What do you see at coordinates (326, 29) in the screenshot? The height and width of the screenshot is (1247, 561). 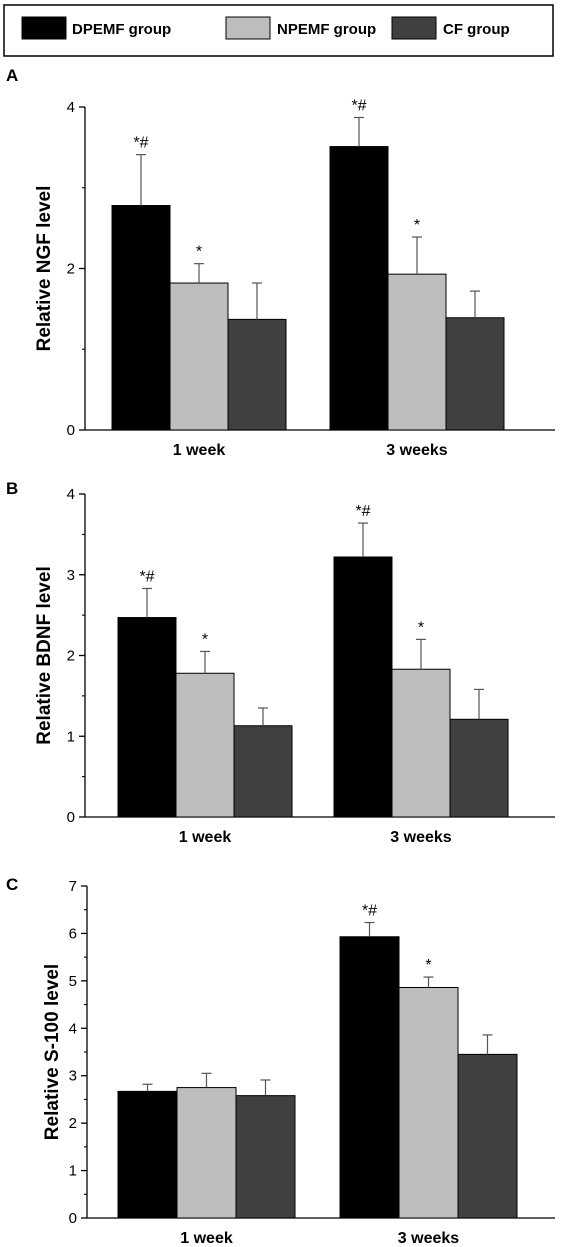 I see `legend-label-npemf: NPEMF group` at bounding box center [326, 29].